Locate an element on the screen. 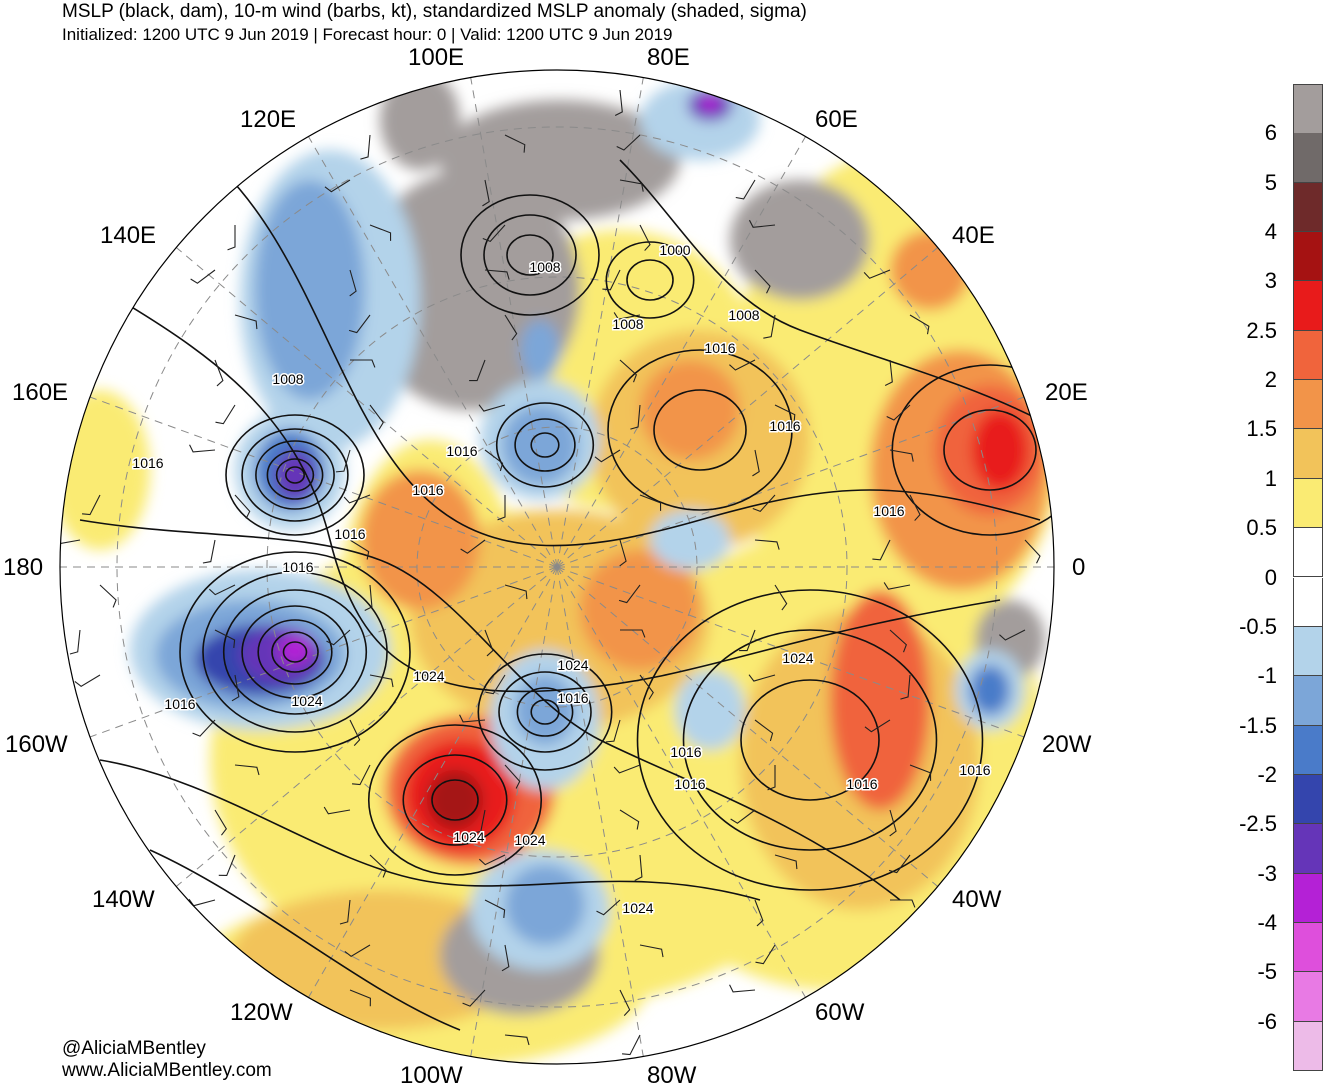 The height and width of the screenshot is (1089, 1323). colorbar-label: -1.5 is located at coordinates (1258, 725).